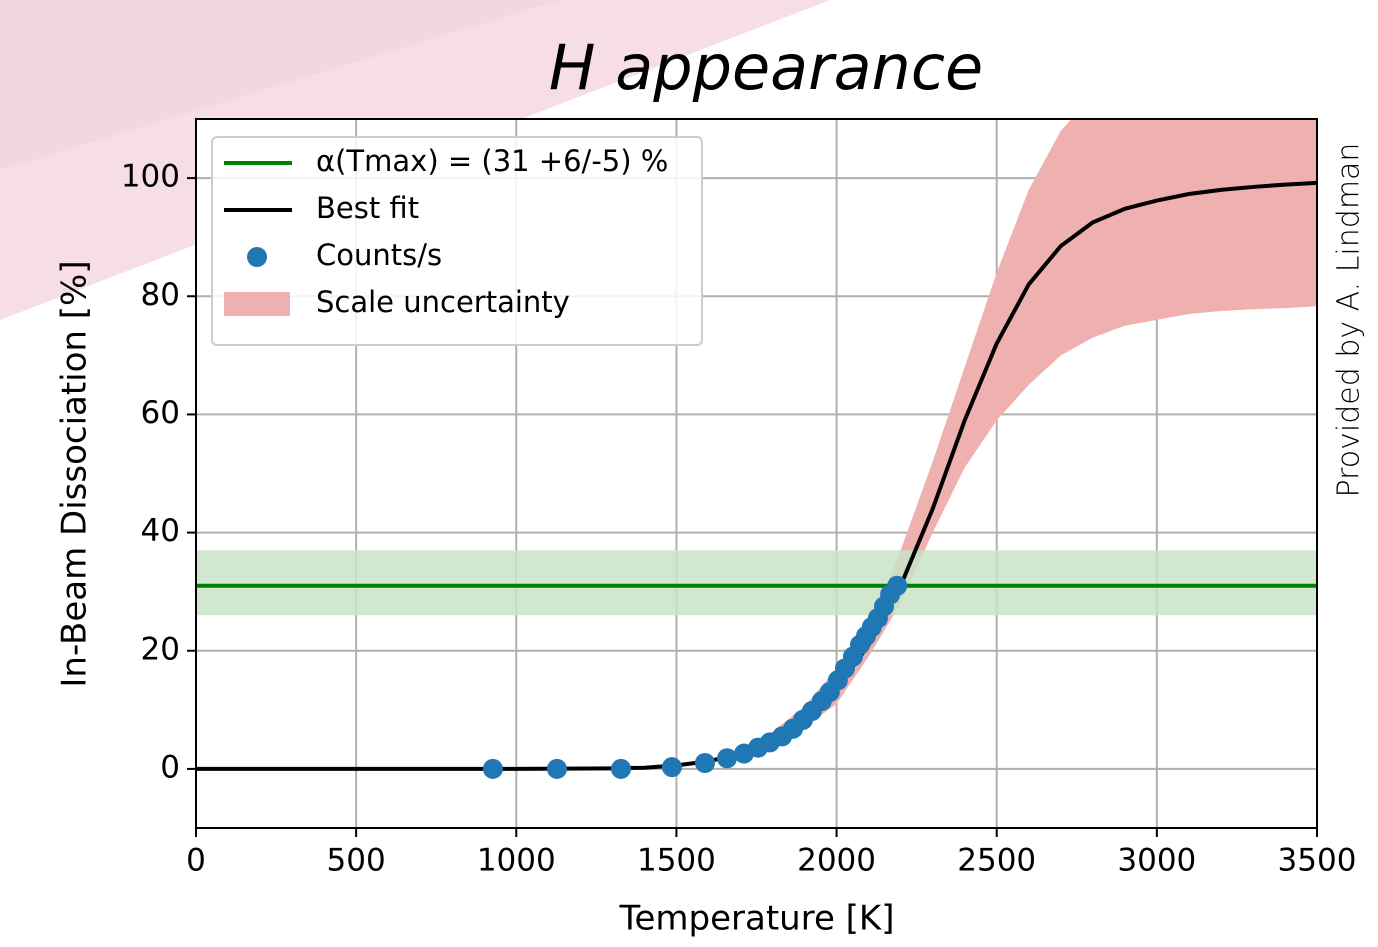 Image resolution: width=1378 pixels, height=947 pixels. What do you see at coordinates (150, 177) in the screenshot?
I see `y-tick-label: 100` at bounding box center [150, 177].